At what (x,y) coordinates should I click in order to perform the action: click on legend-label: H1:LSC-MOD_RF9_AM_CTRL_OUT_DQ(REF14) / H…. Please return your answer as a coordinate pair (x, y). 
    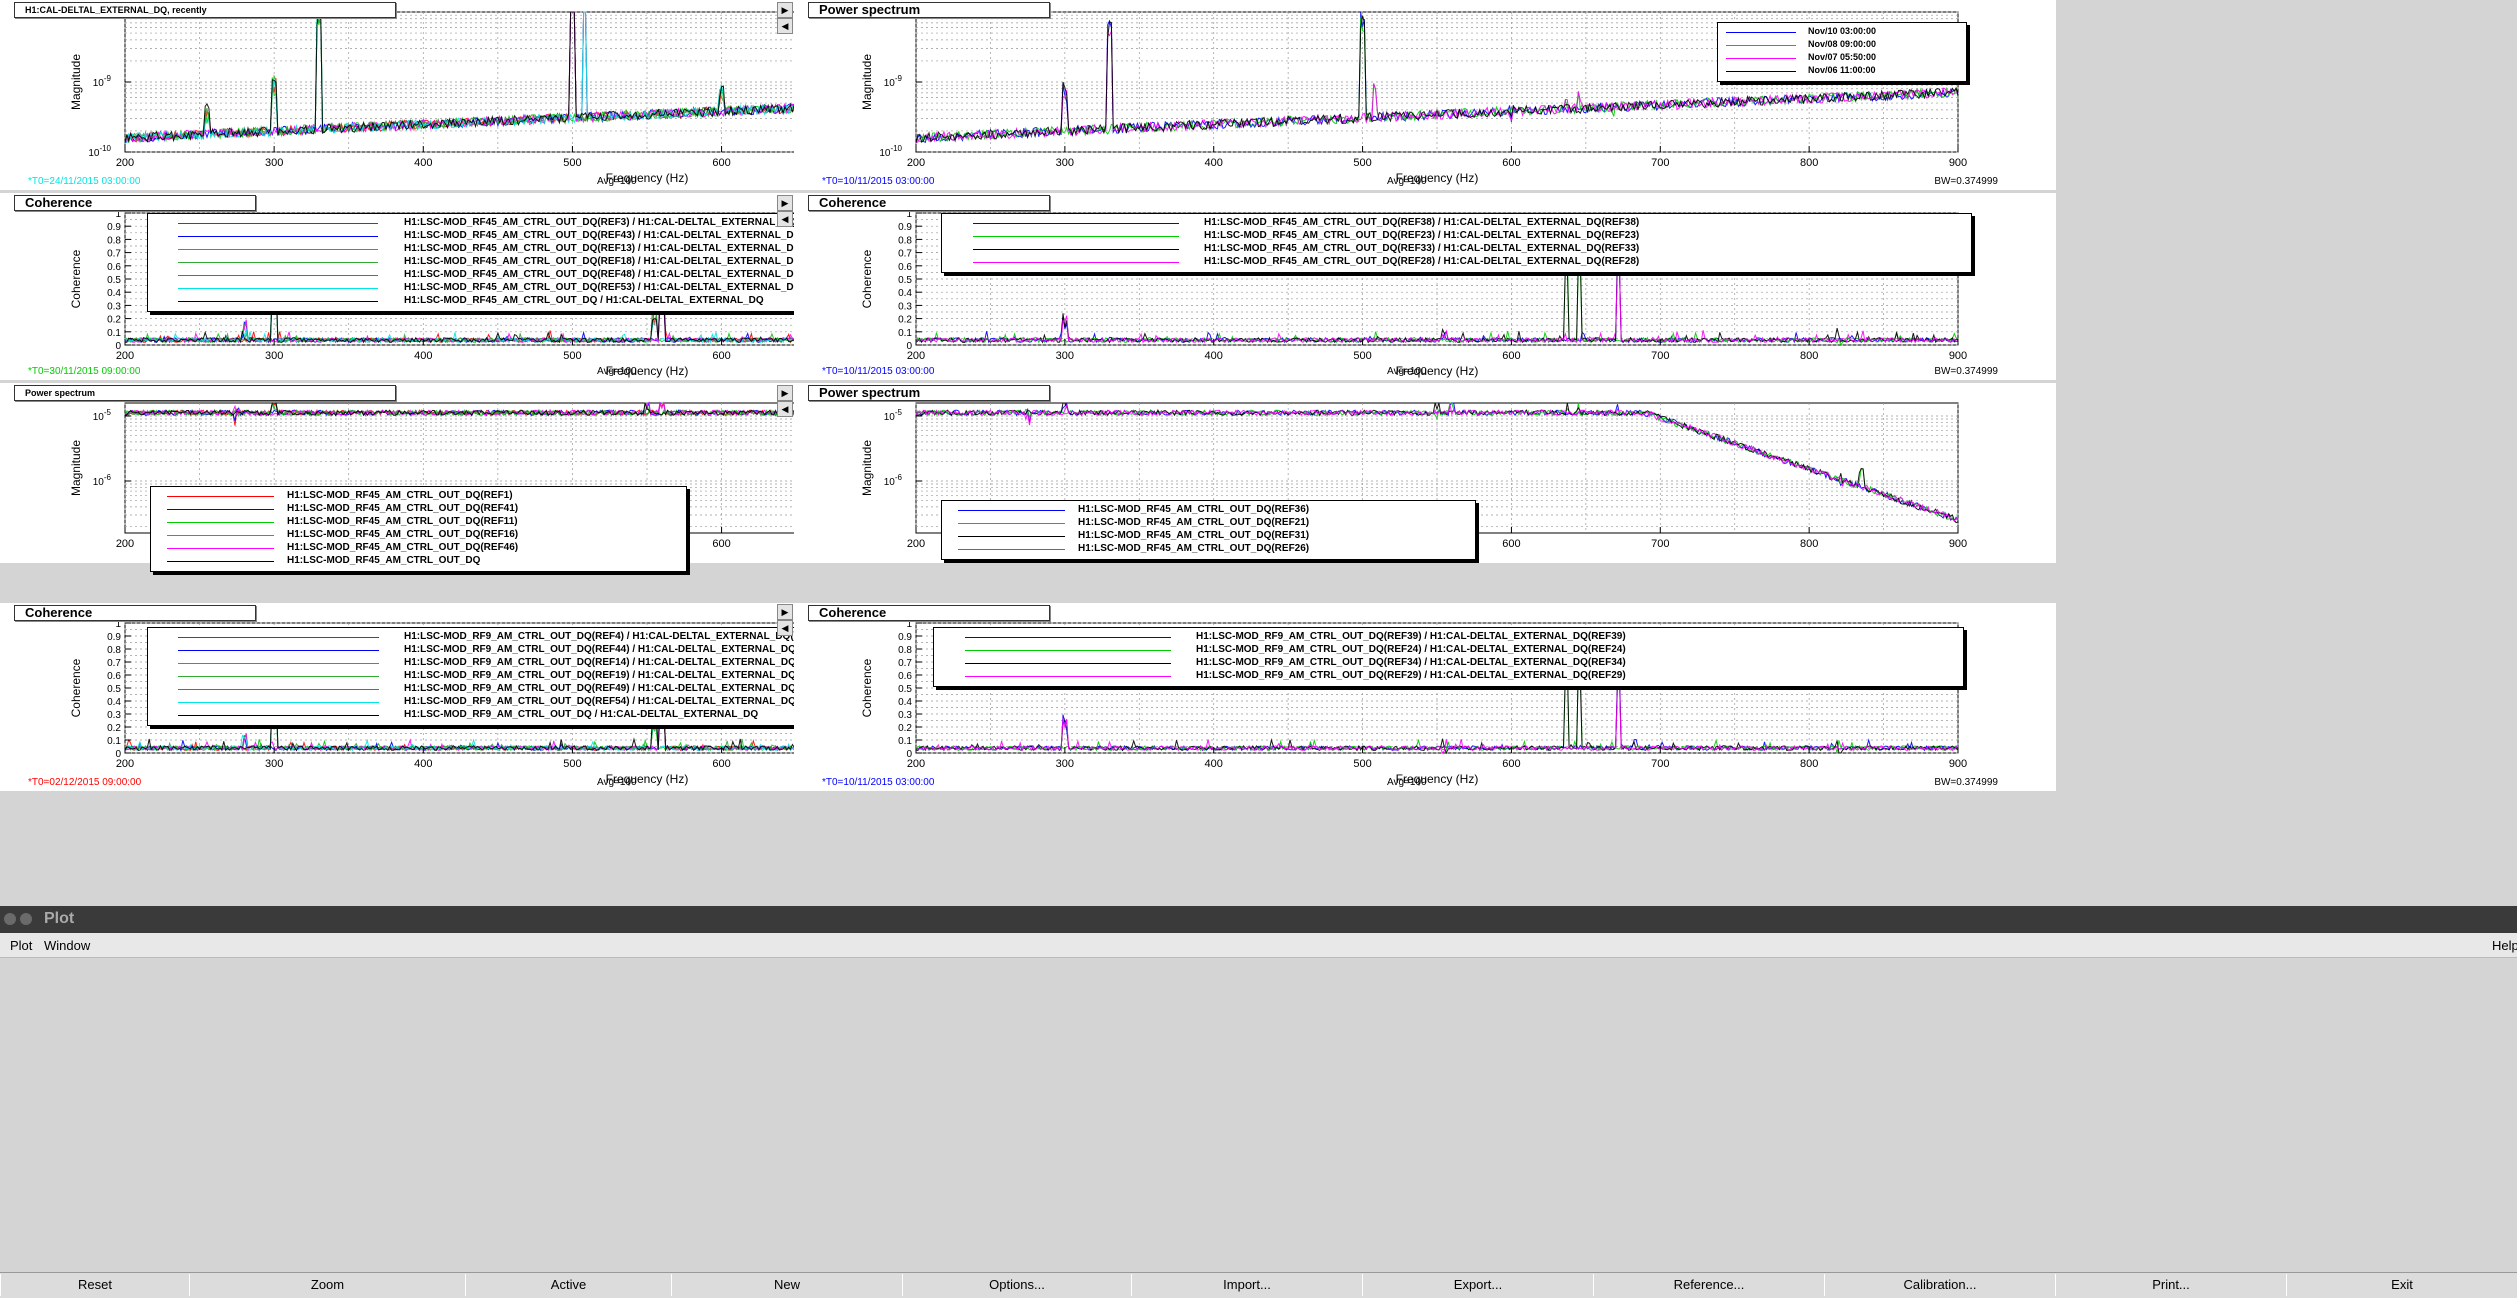
    Looking at the image, I should click on (619, 662).